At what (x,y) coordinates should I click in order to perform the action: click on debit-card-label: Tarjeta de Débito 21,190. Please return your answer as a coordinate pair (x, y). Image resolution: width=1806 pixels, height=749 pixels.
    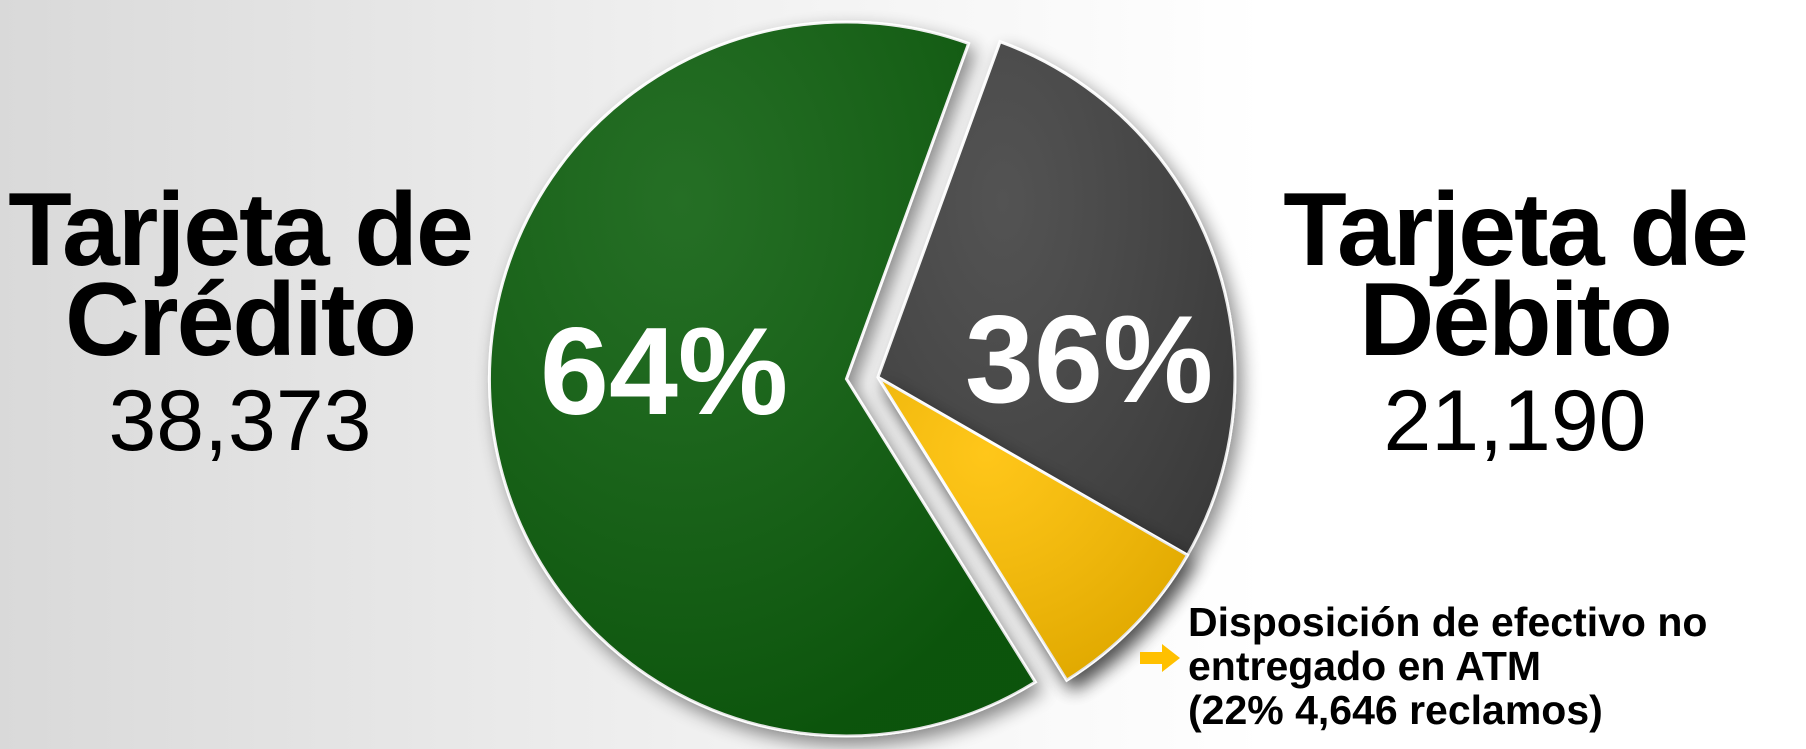
    Looking at the image, I should click on (1515, 320).